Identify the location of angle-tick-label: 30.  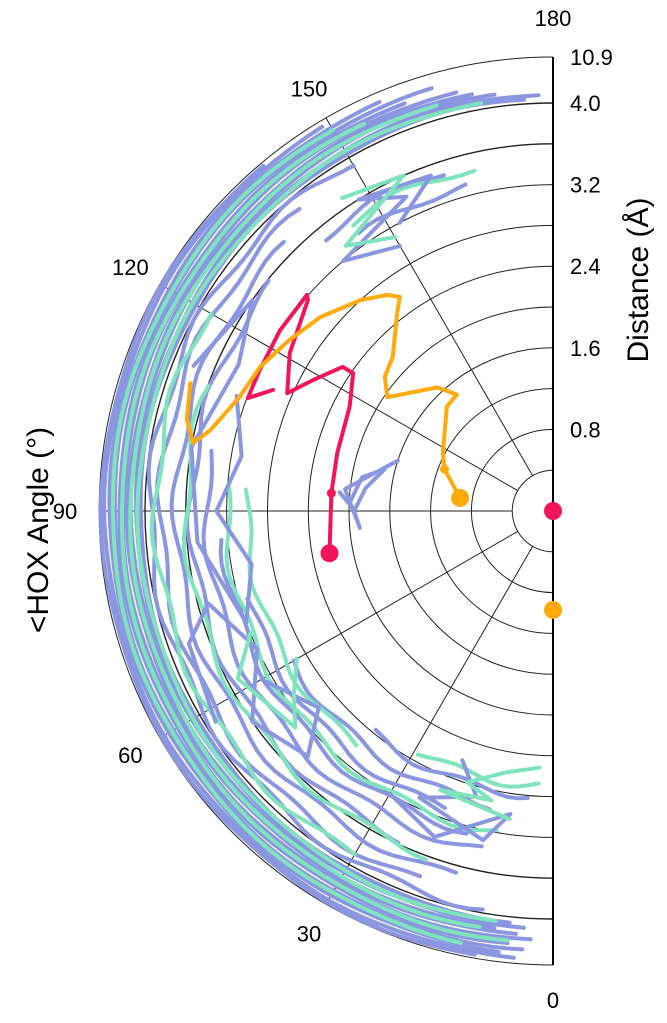
(309, 934).